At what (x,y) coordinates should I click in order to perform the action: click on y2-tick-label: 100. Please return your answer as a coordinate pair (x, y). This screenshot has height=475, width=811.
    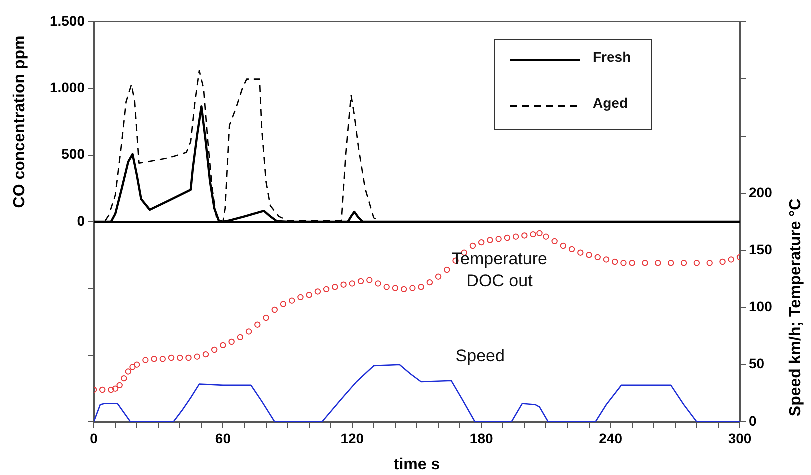
    Looking at the image, I should click on (761, 306).